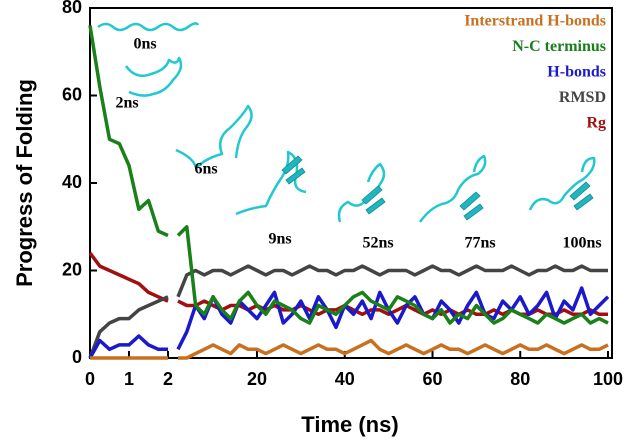 This screenshot has width=625, height=443. What do you see at coordinates (349, 424) in the screenshot?
I see `x-axis-label: Time (ns)` at bounding box center [349, 424].